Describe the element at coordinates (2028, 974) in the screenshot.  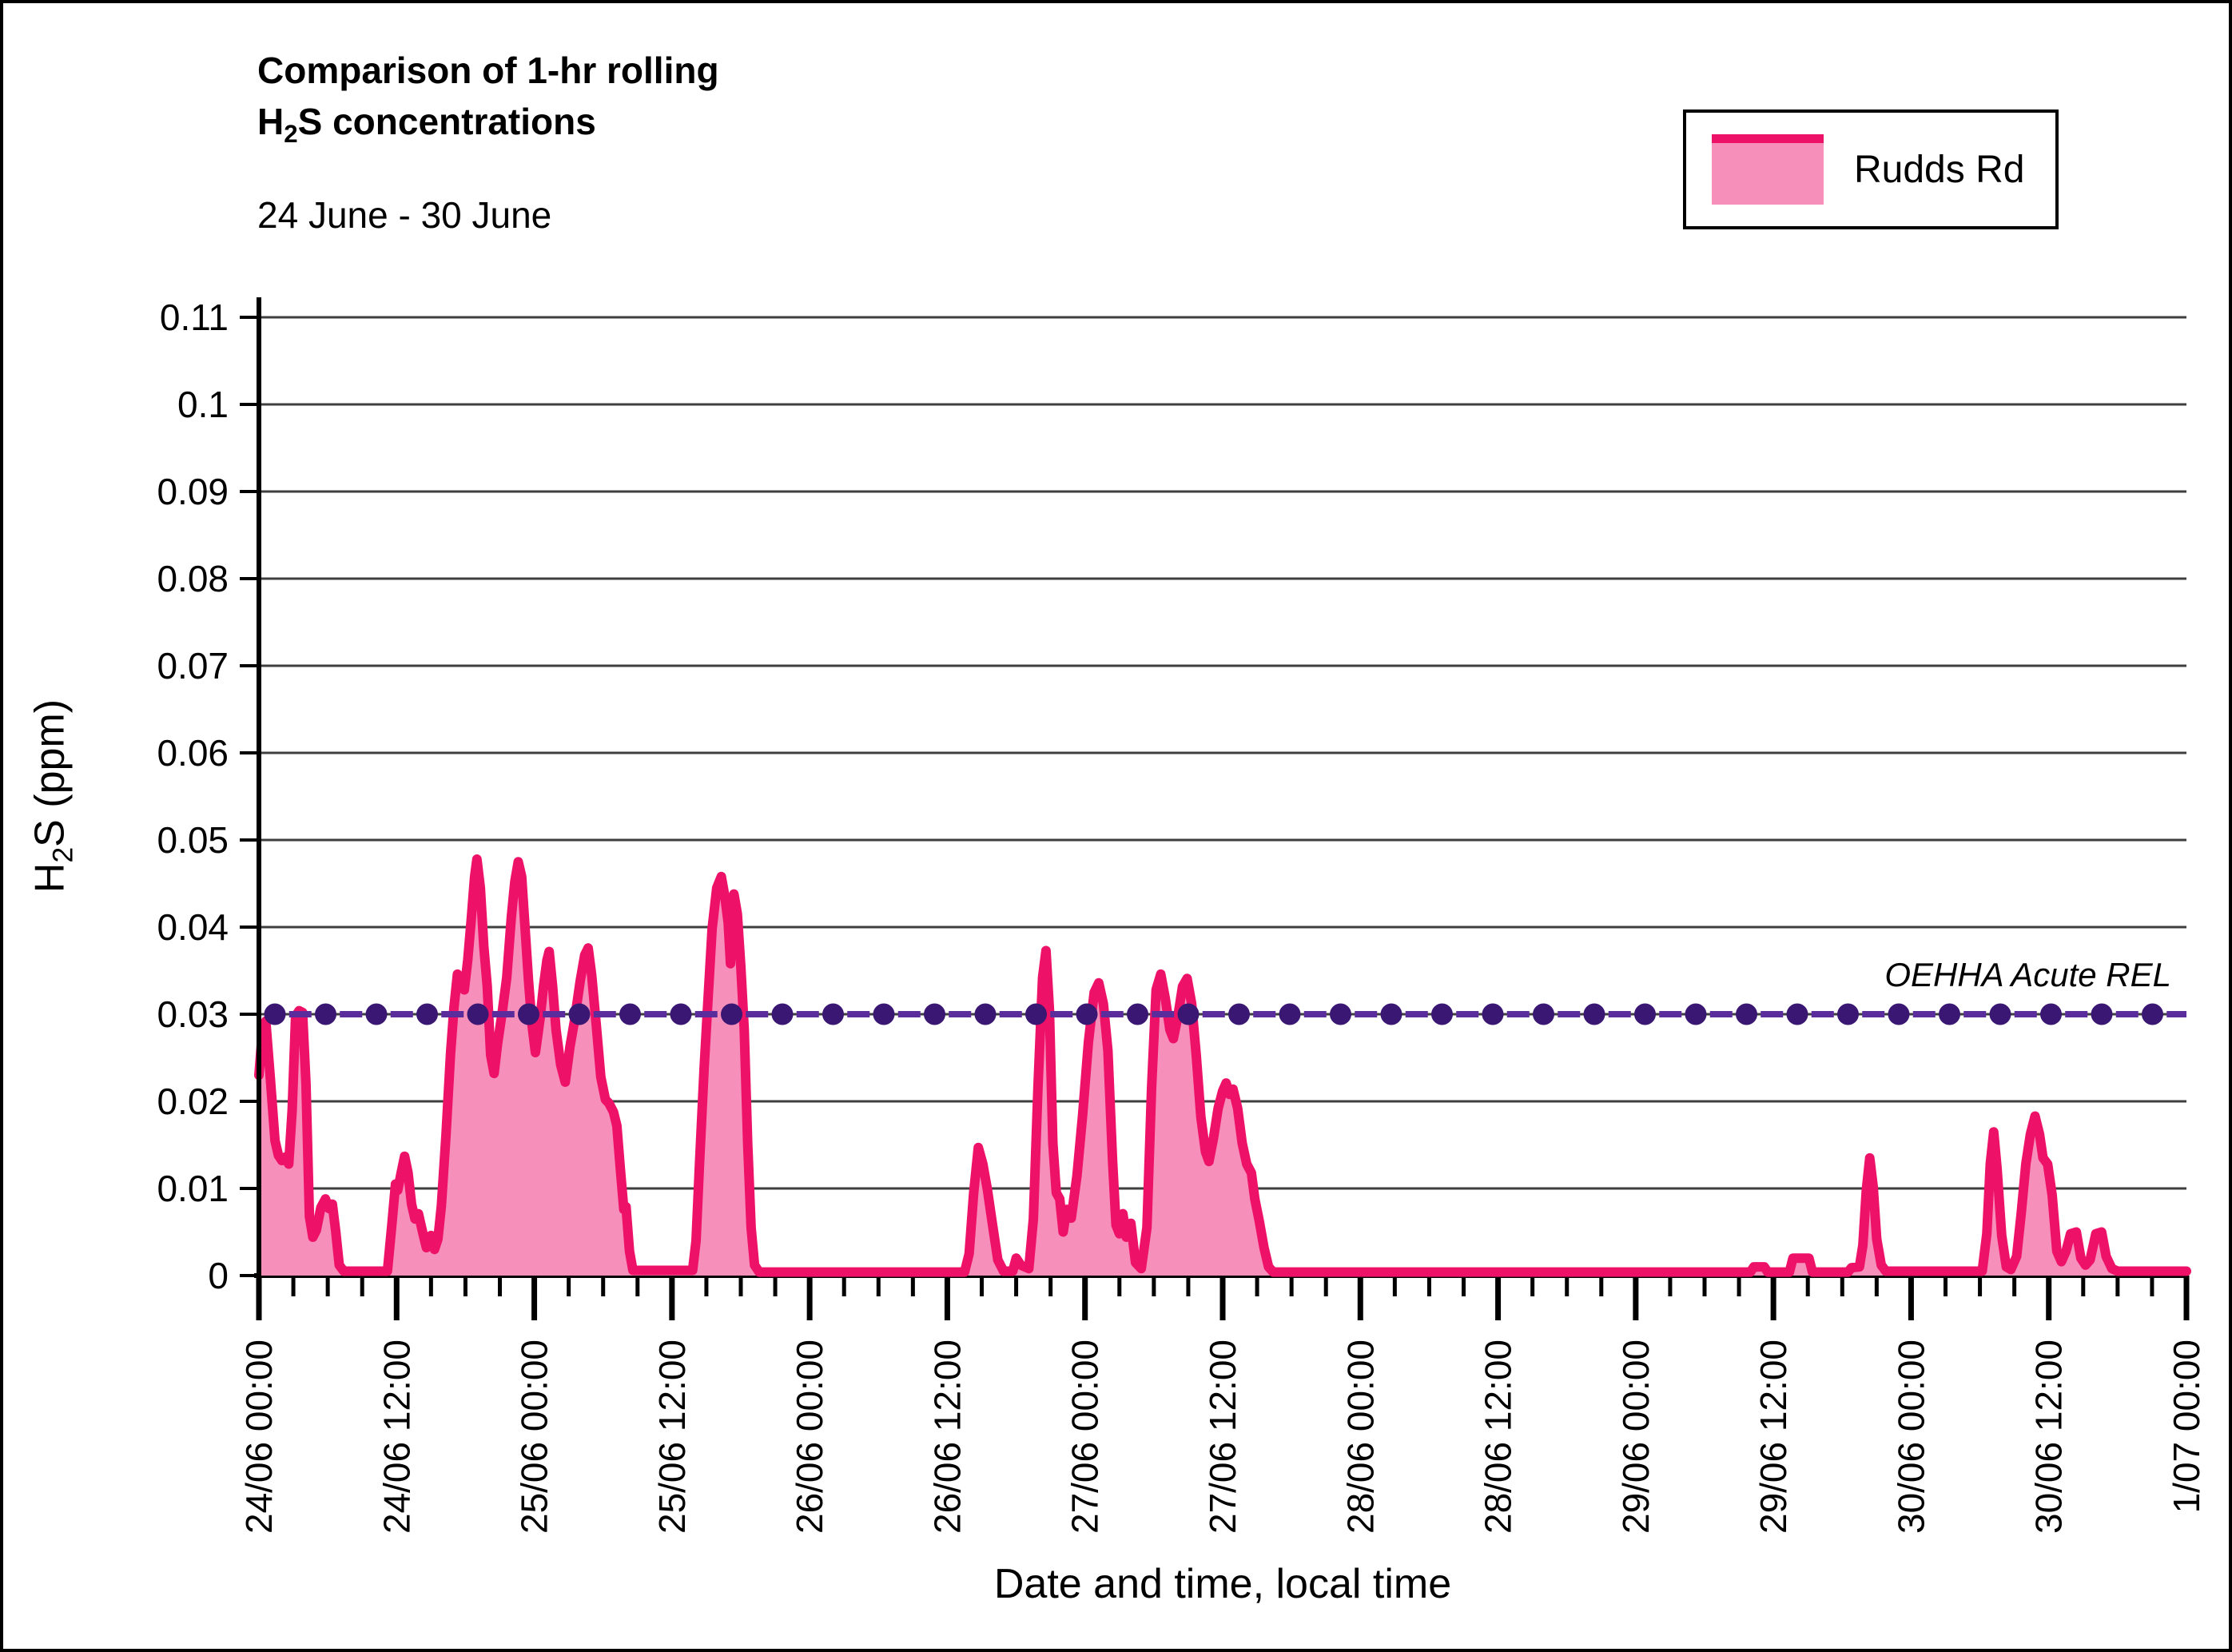
I see `rel-line-annotation: OEHHA Acute REL` at that location.